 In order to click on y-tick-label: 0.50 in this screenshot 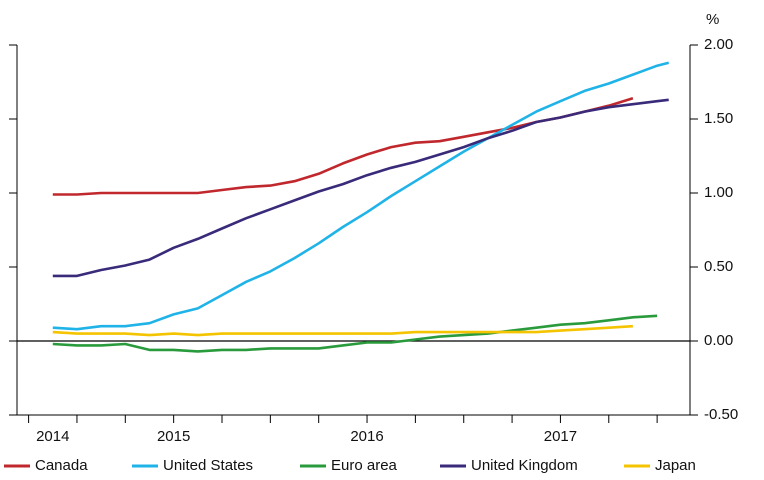, I will do `click(718, 266)`.